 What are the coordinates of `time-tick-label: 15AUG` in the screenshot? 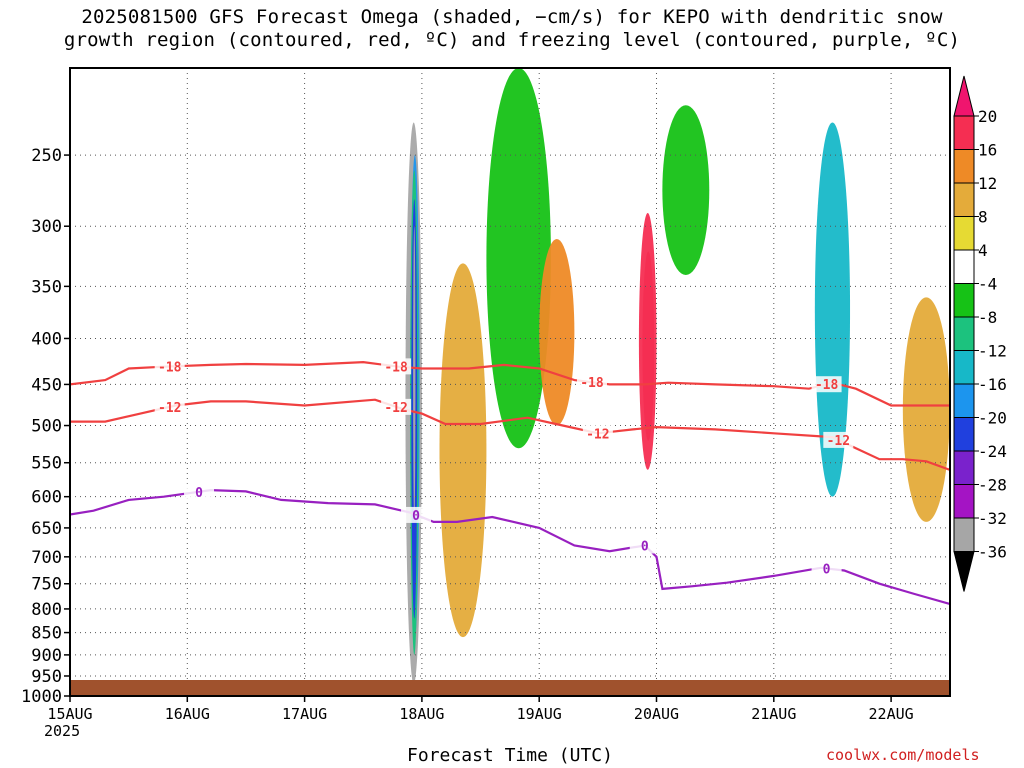 It's located at (69, 714).